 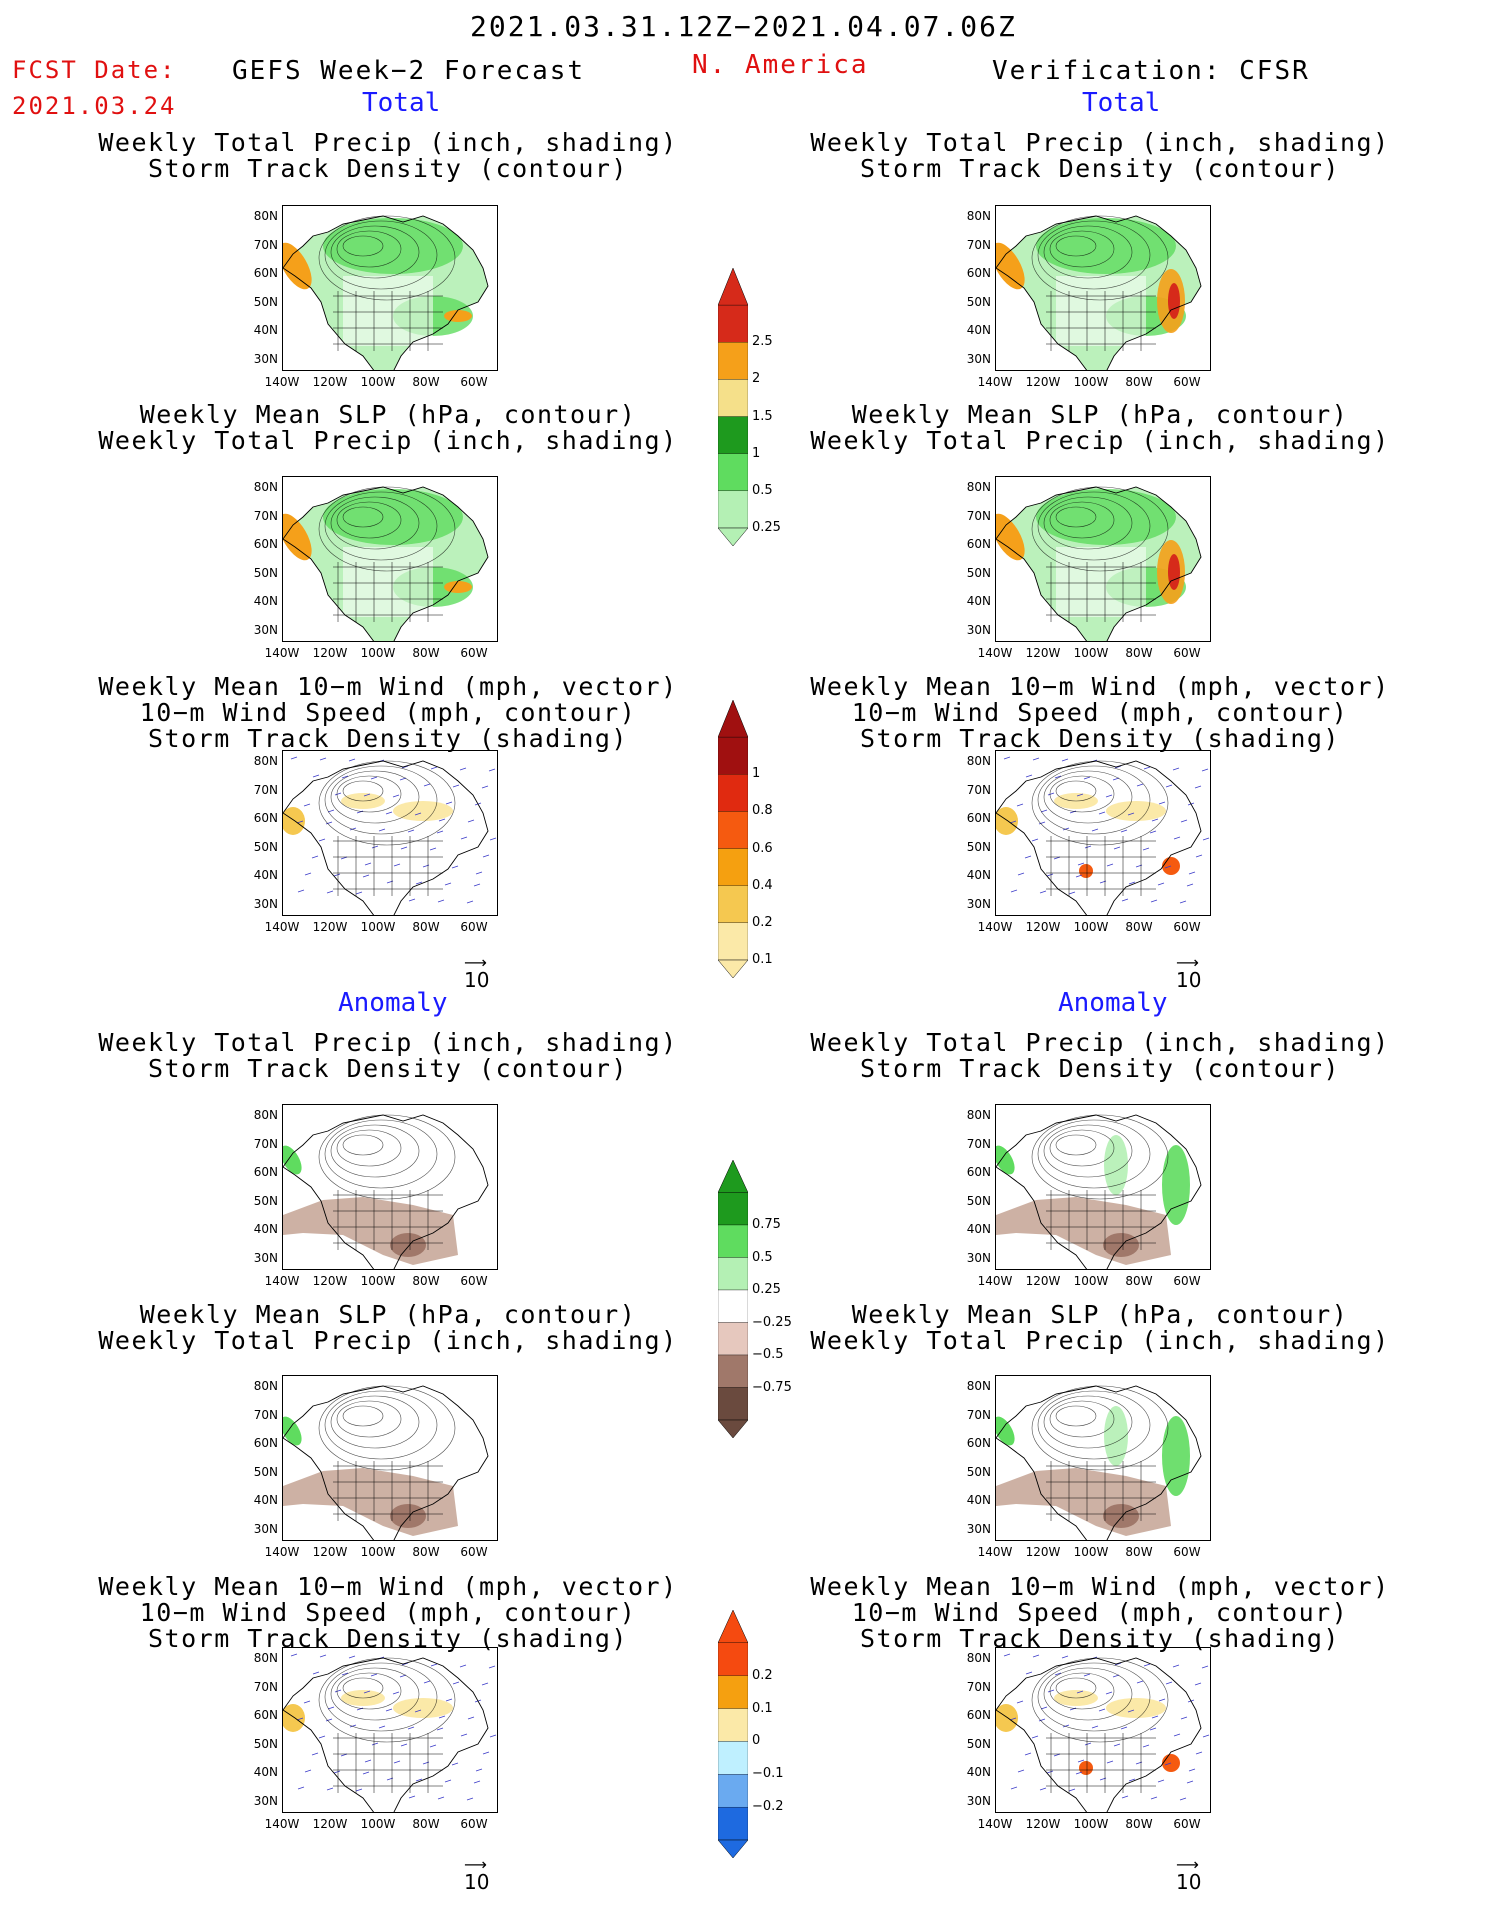 I want to click on map-panel-slp-verif, so click(x=1103, y=559).